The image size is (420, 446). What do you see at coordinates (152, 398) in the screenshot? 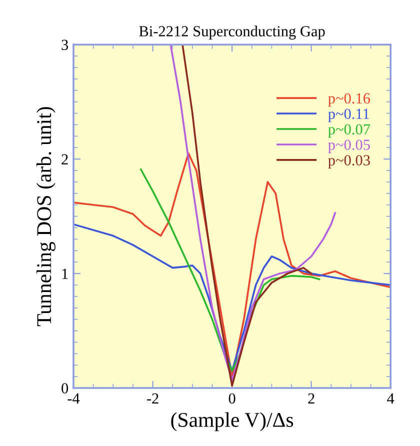
I see `x-tick-label: -2` at bounding box center [152, 398].